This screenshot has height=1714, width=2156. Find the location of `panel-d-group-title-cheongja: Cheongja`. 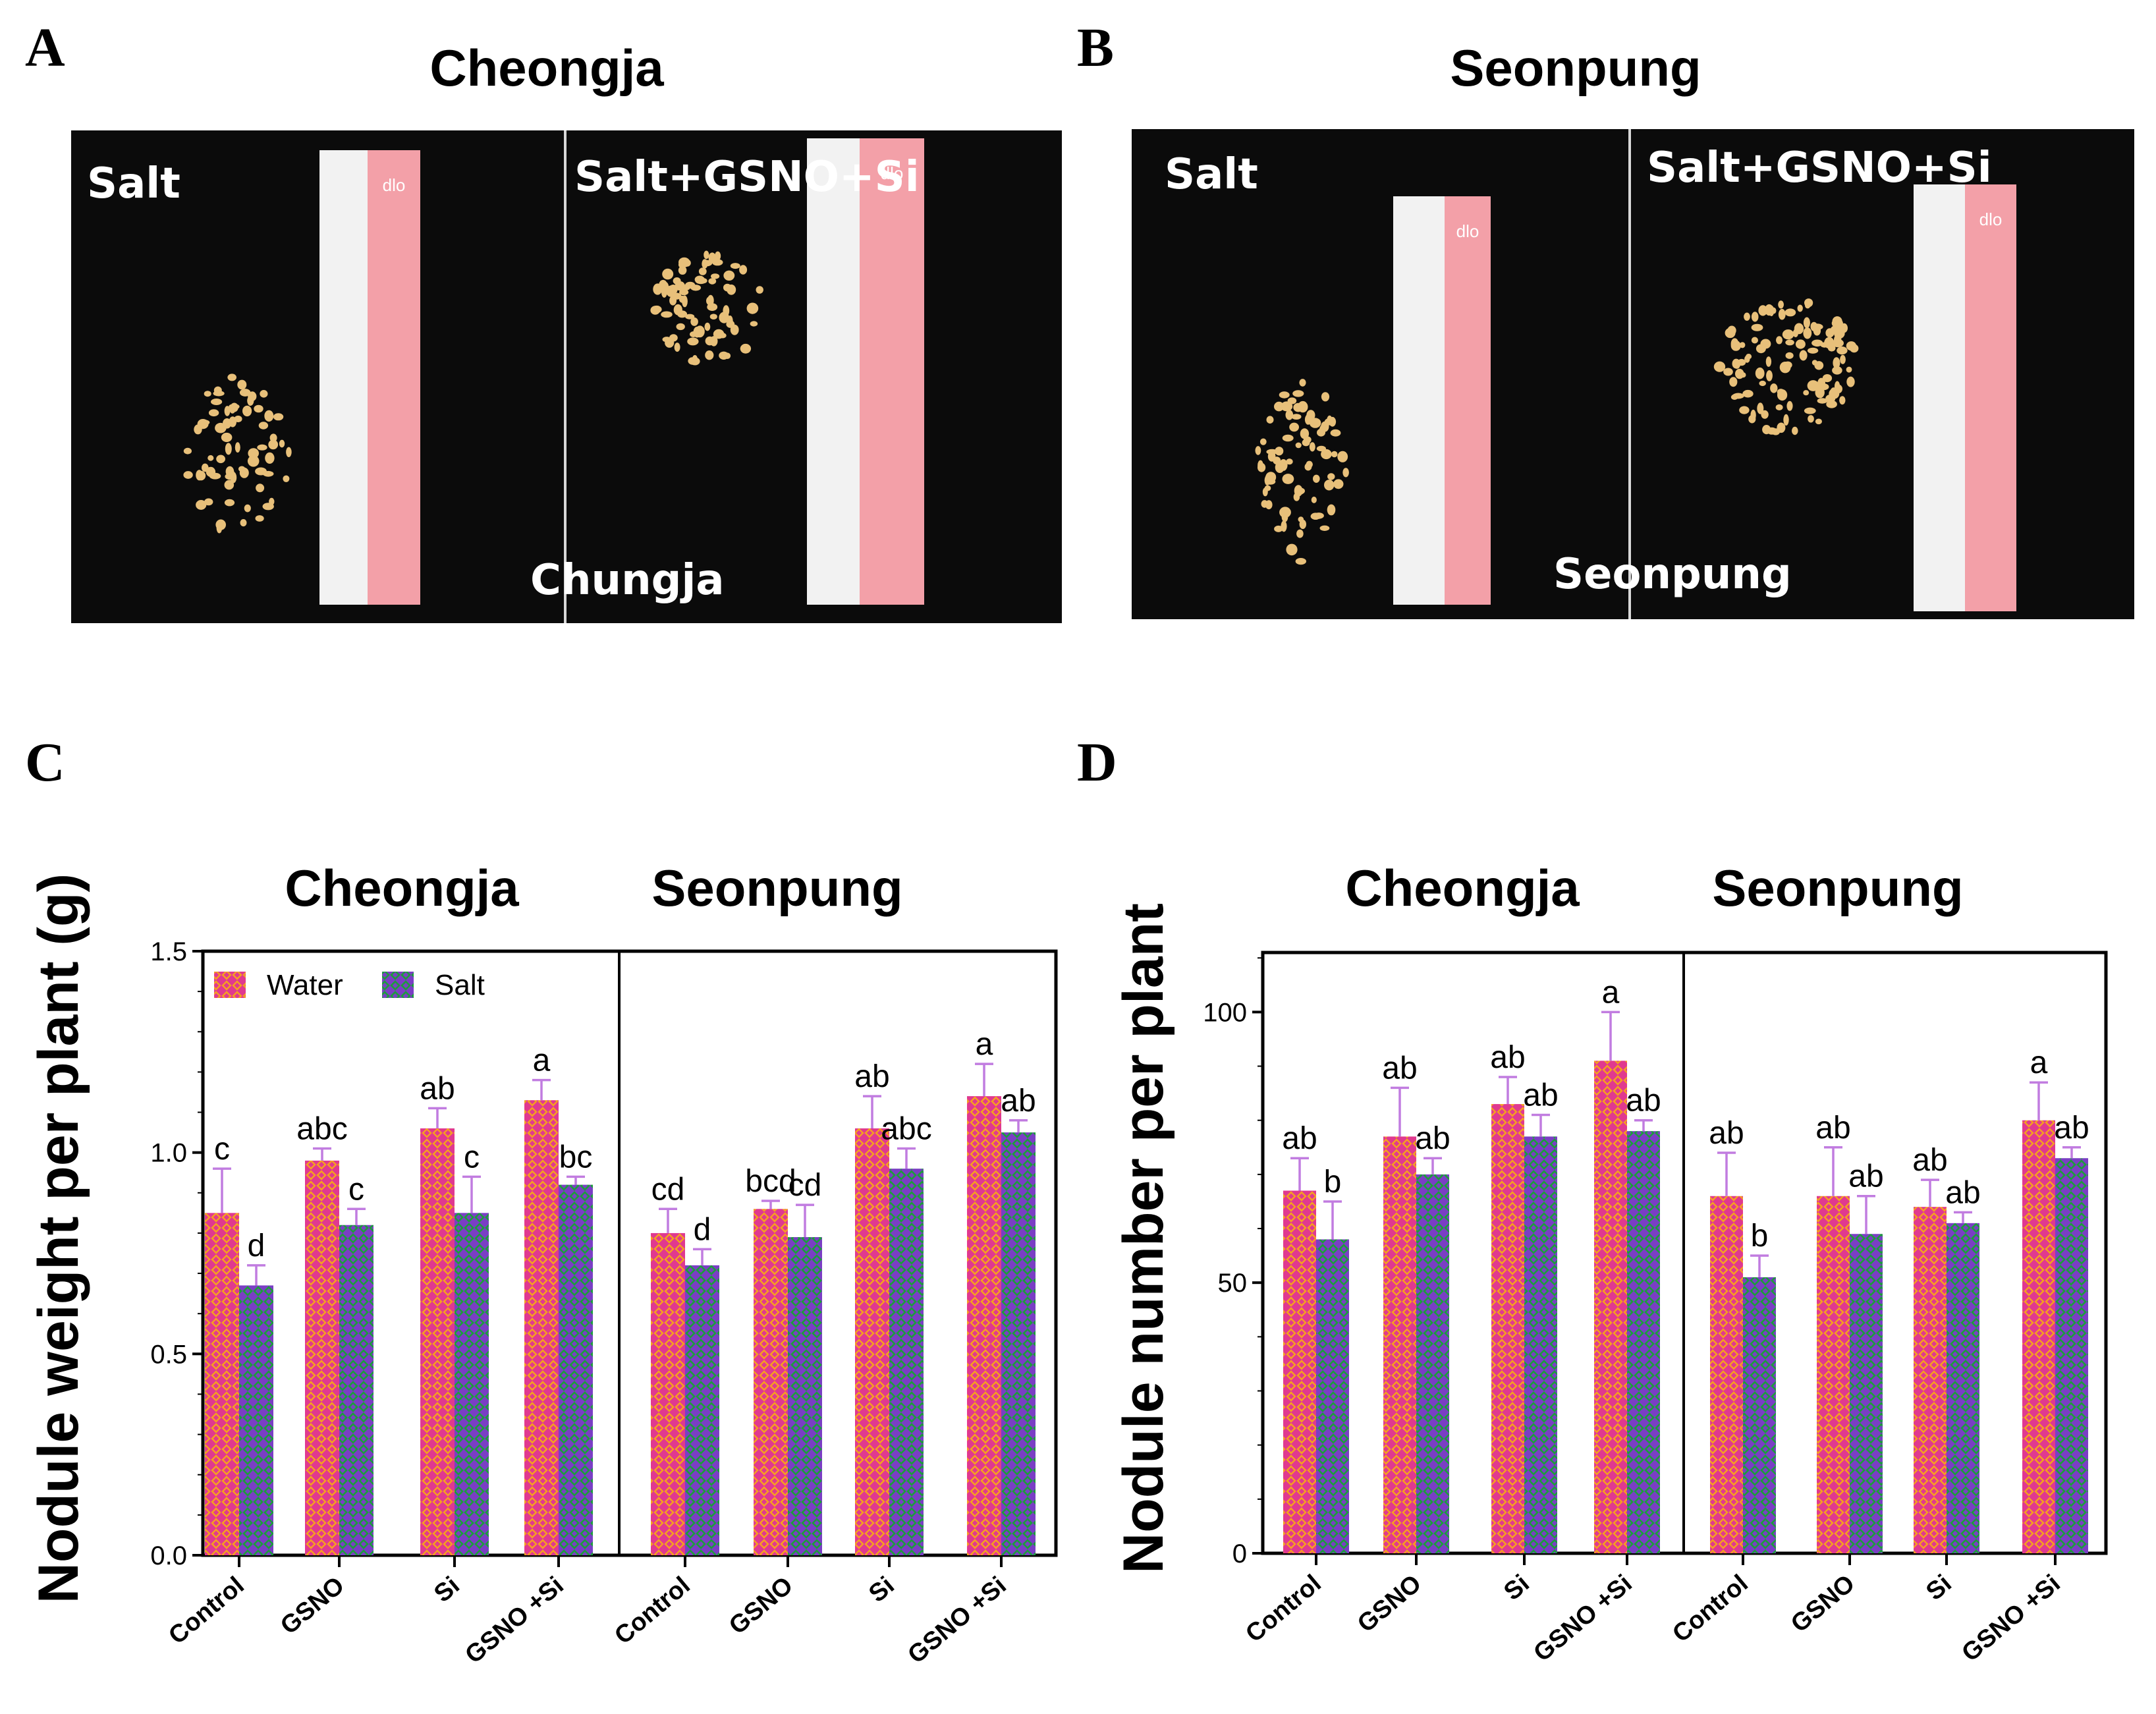

panel-d-group-title-cheongja: Cheongja is located at coordinates (1462, 888).